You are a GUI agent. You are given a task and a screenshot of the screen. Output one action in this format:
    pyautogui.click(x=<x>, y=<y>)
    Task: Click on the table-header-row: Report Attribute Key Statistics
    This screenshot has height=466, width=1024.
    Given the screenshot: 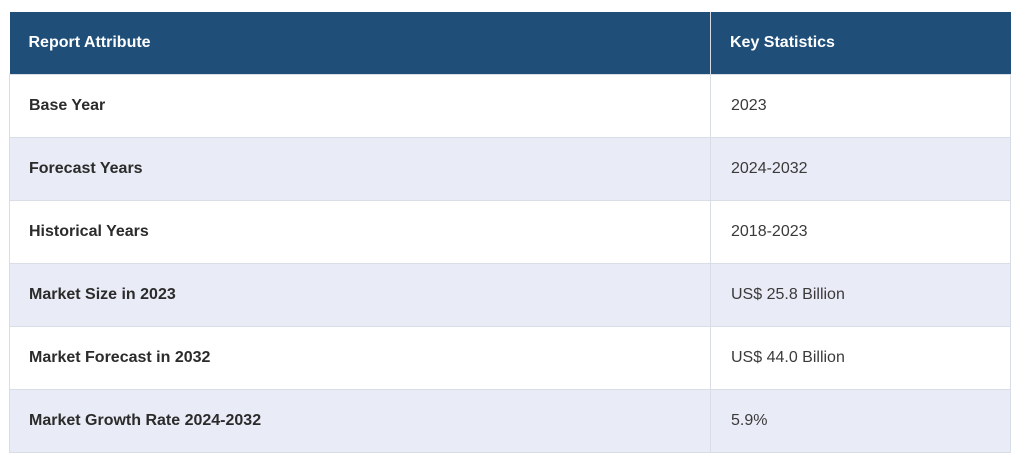 What is the action you would take?
    pyautogui.click(x=510, y=43)
    